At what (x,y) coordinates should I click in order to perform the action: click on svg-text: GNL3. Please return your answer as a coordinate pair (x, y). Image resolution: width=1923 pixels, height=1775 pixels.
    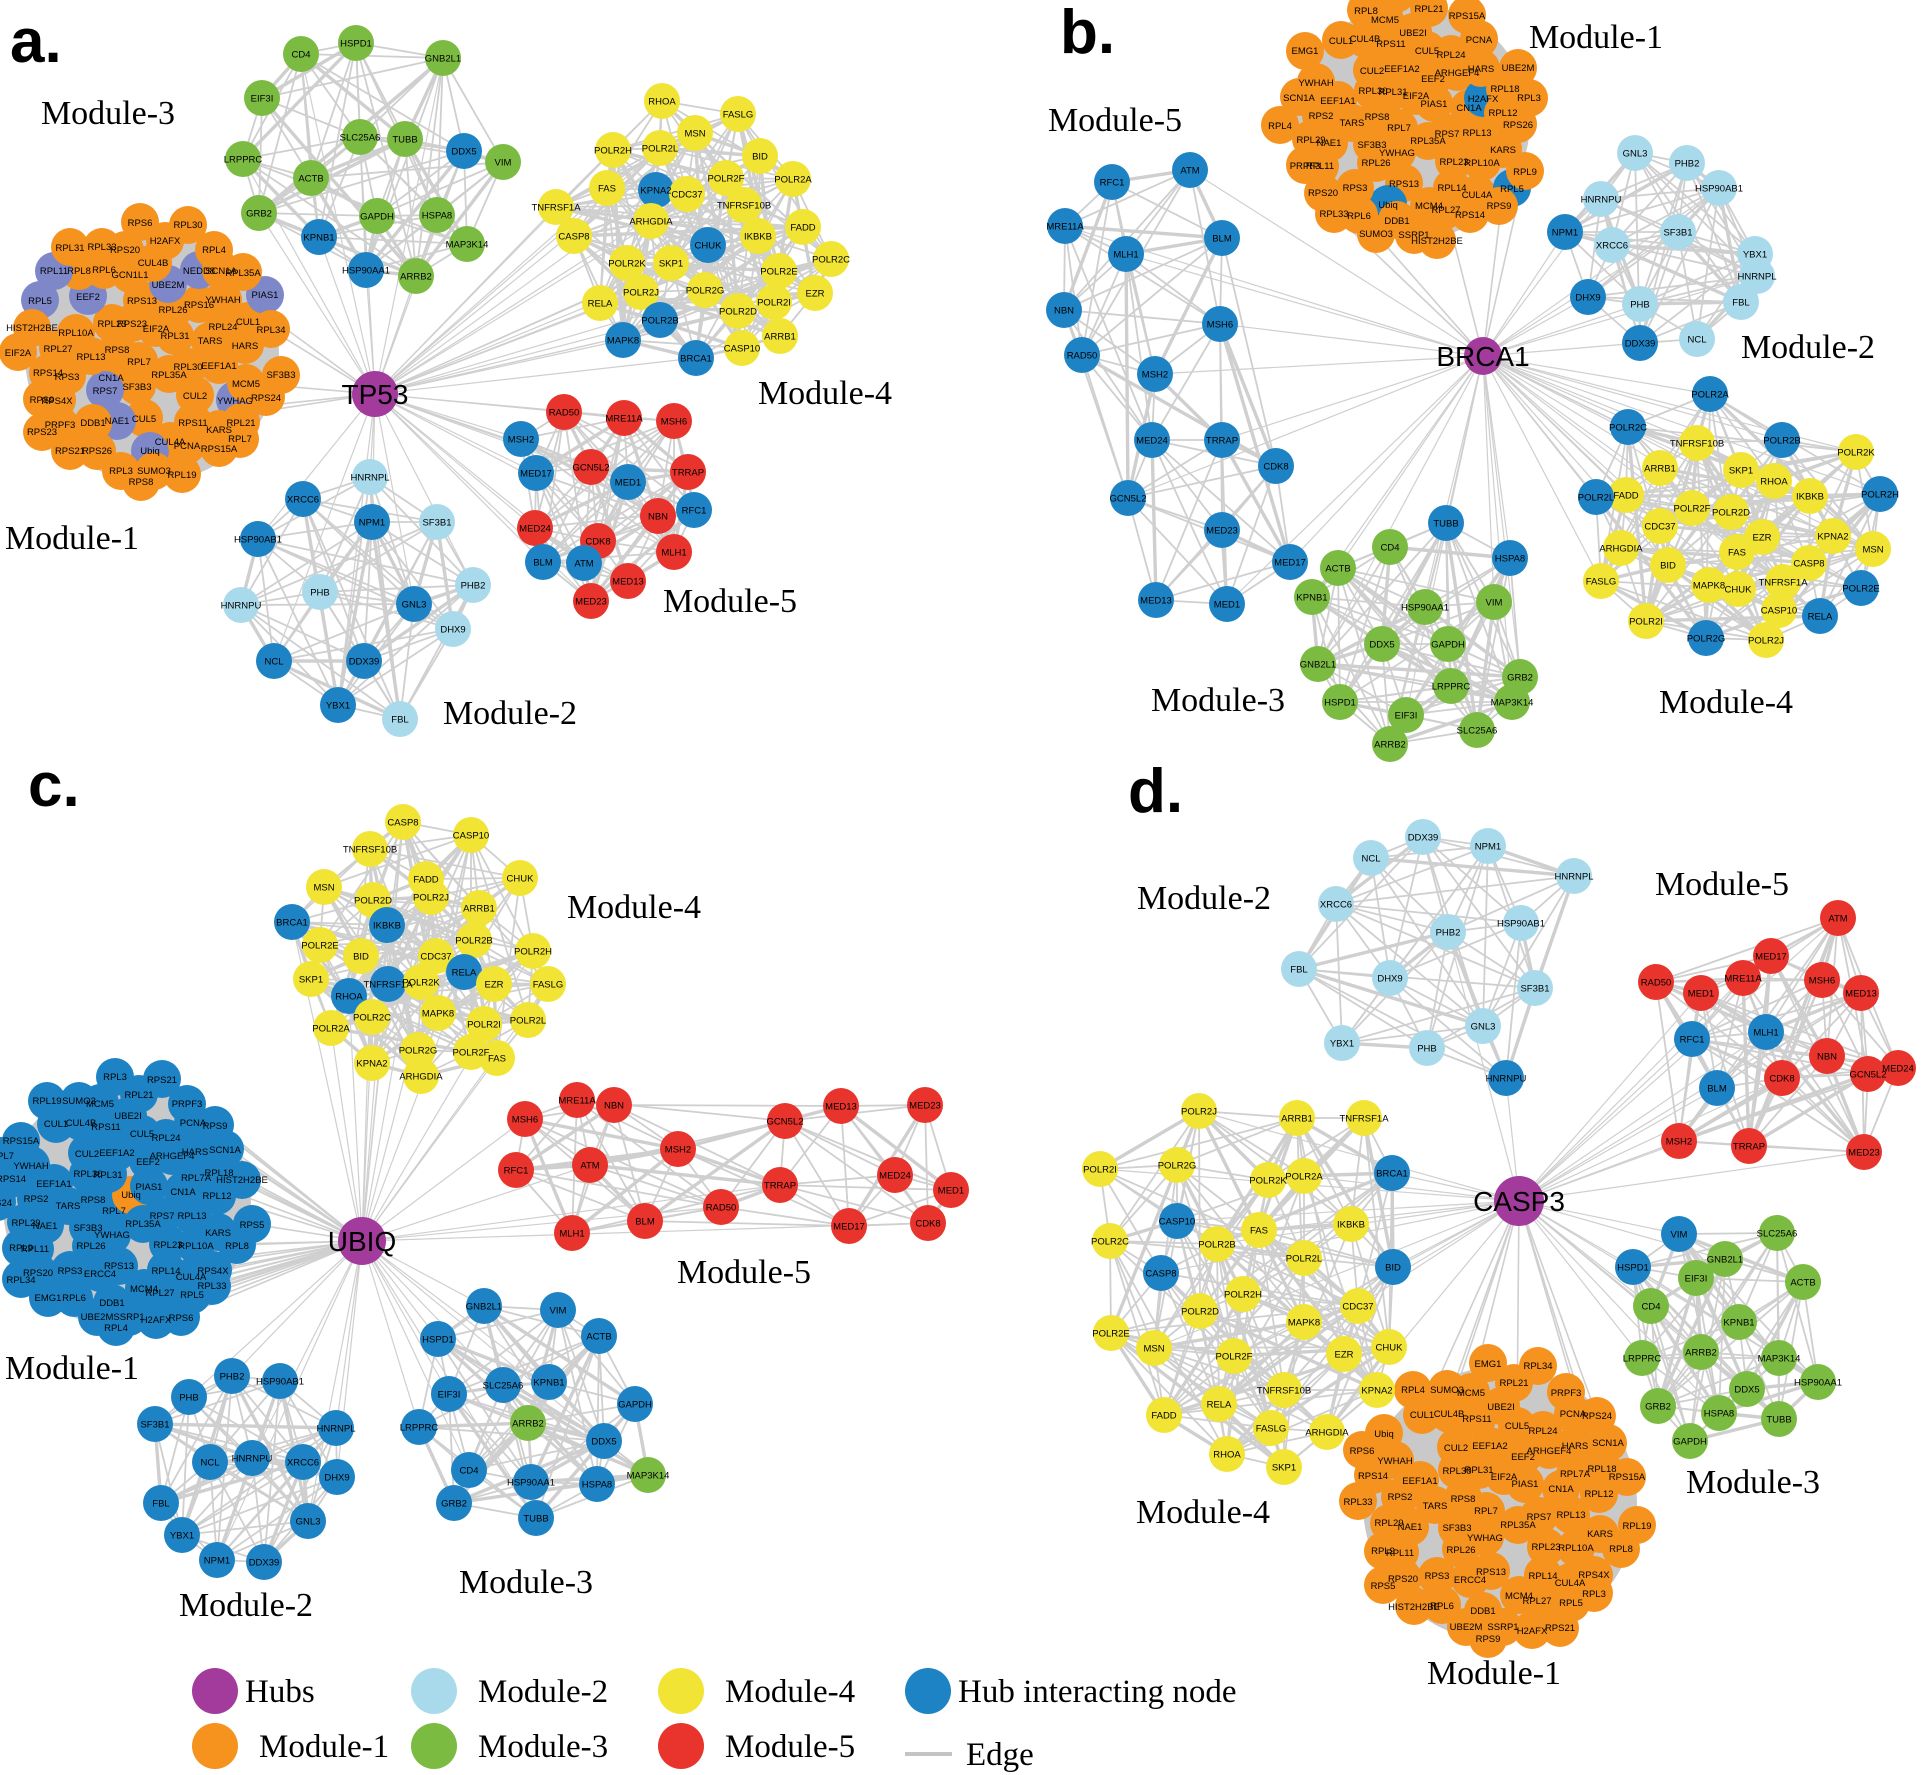
    Looking at the image, I should click on (308, 1522).